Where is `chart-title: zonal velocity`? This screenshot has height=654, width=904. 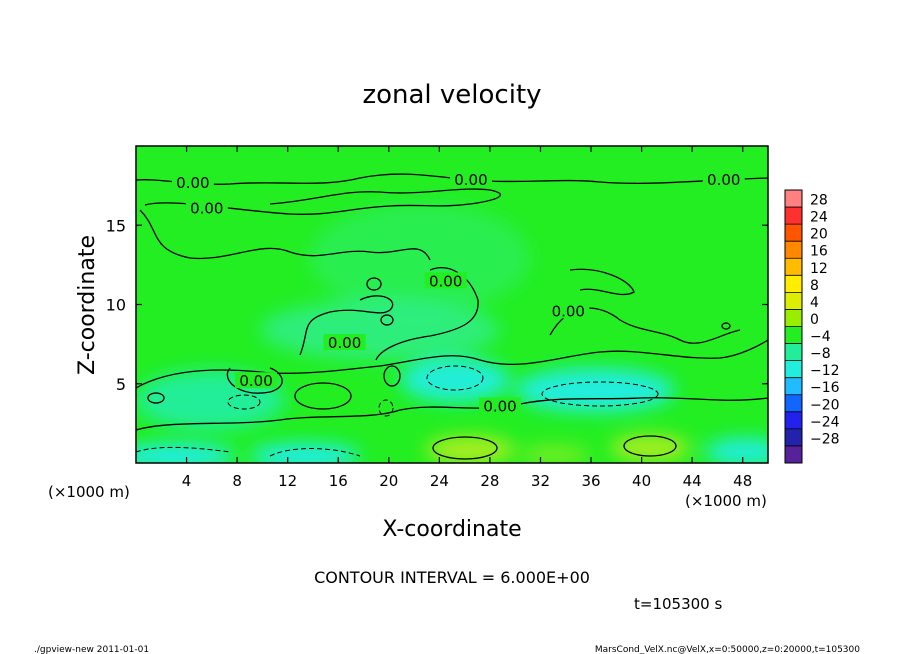
chart-title: zonal velocity is located at coordinates (451, 95).